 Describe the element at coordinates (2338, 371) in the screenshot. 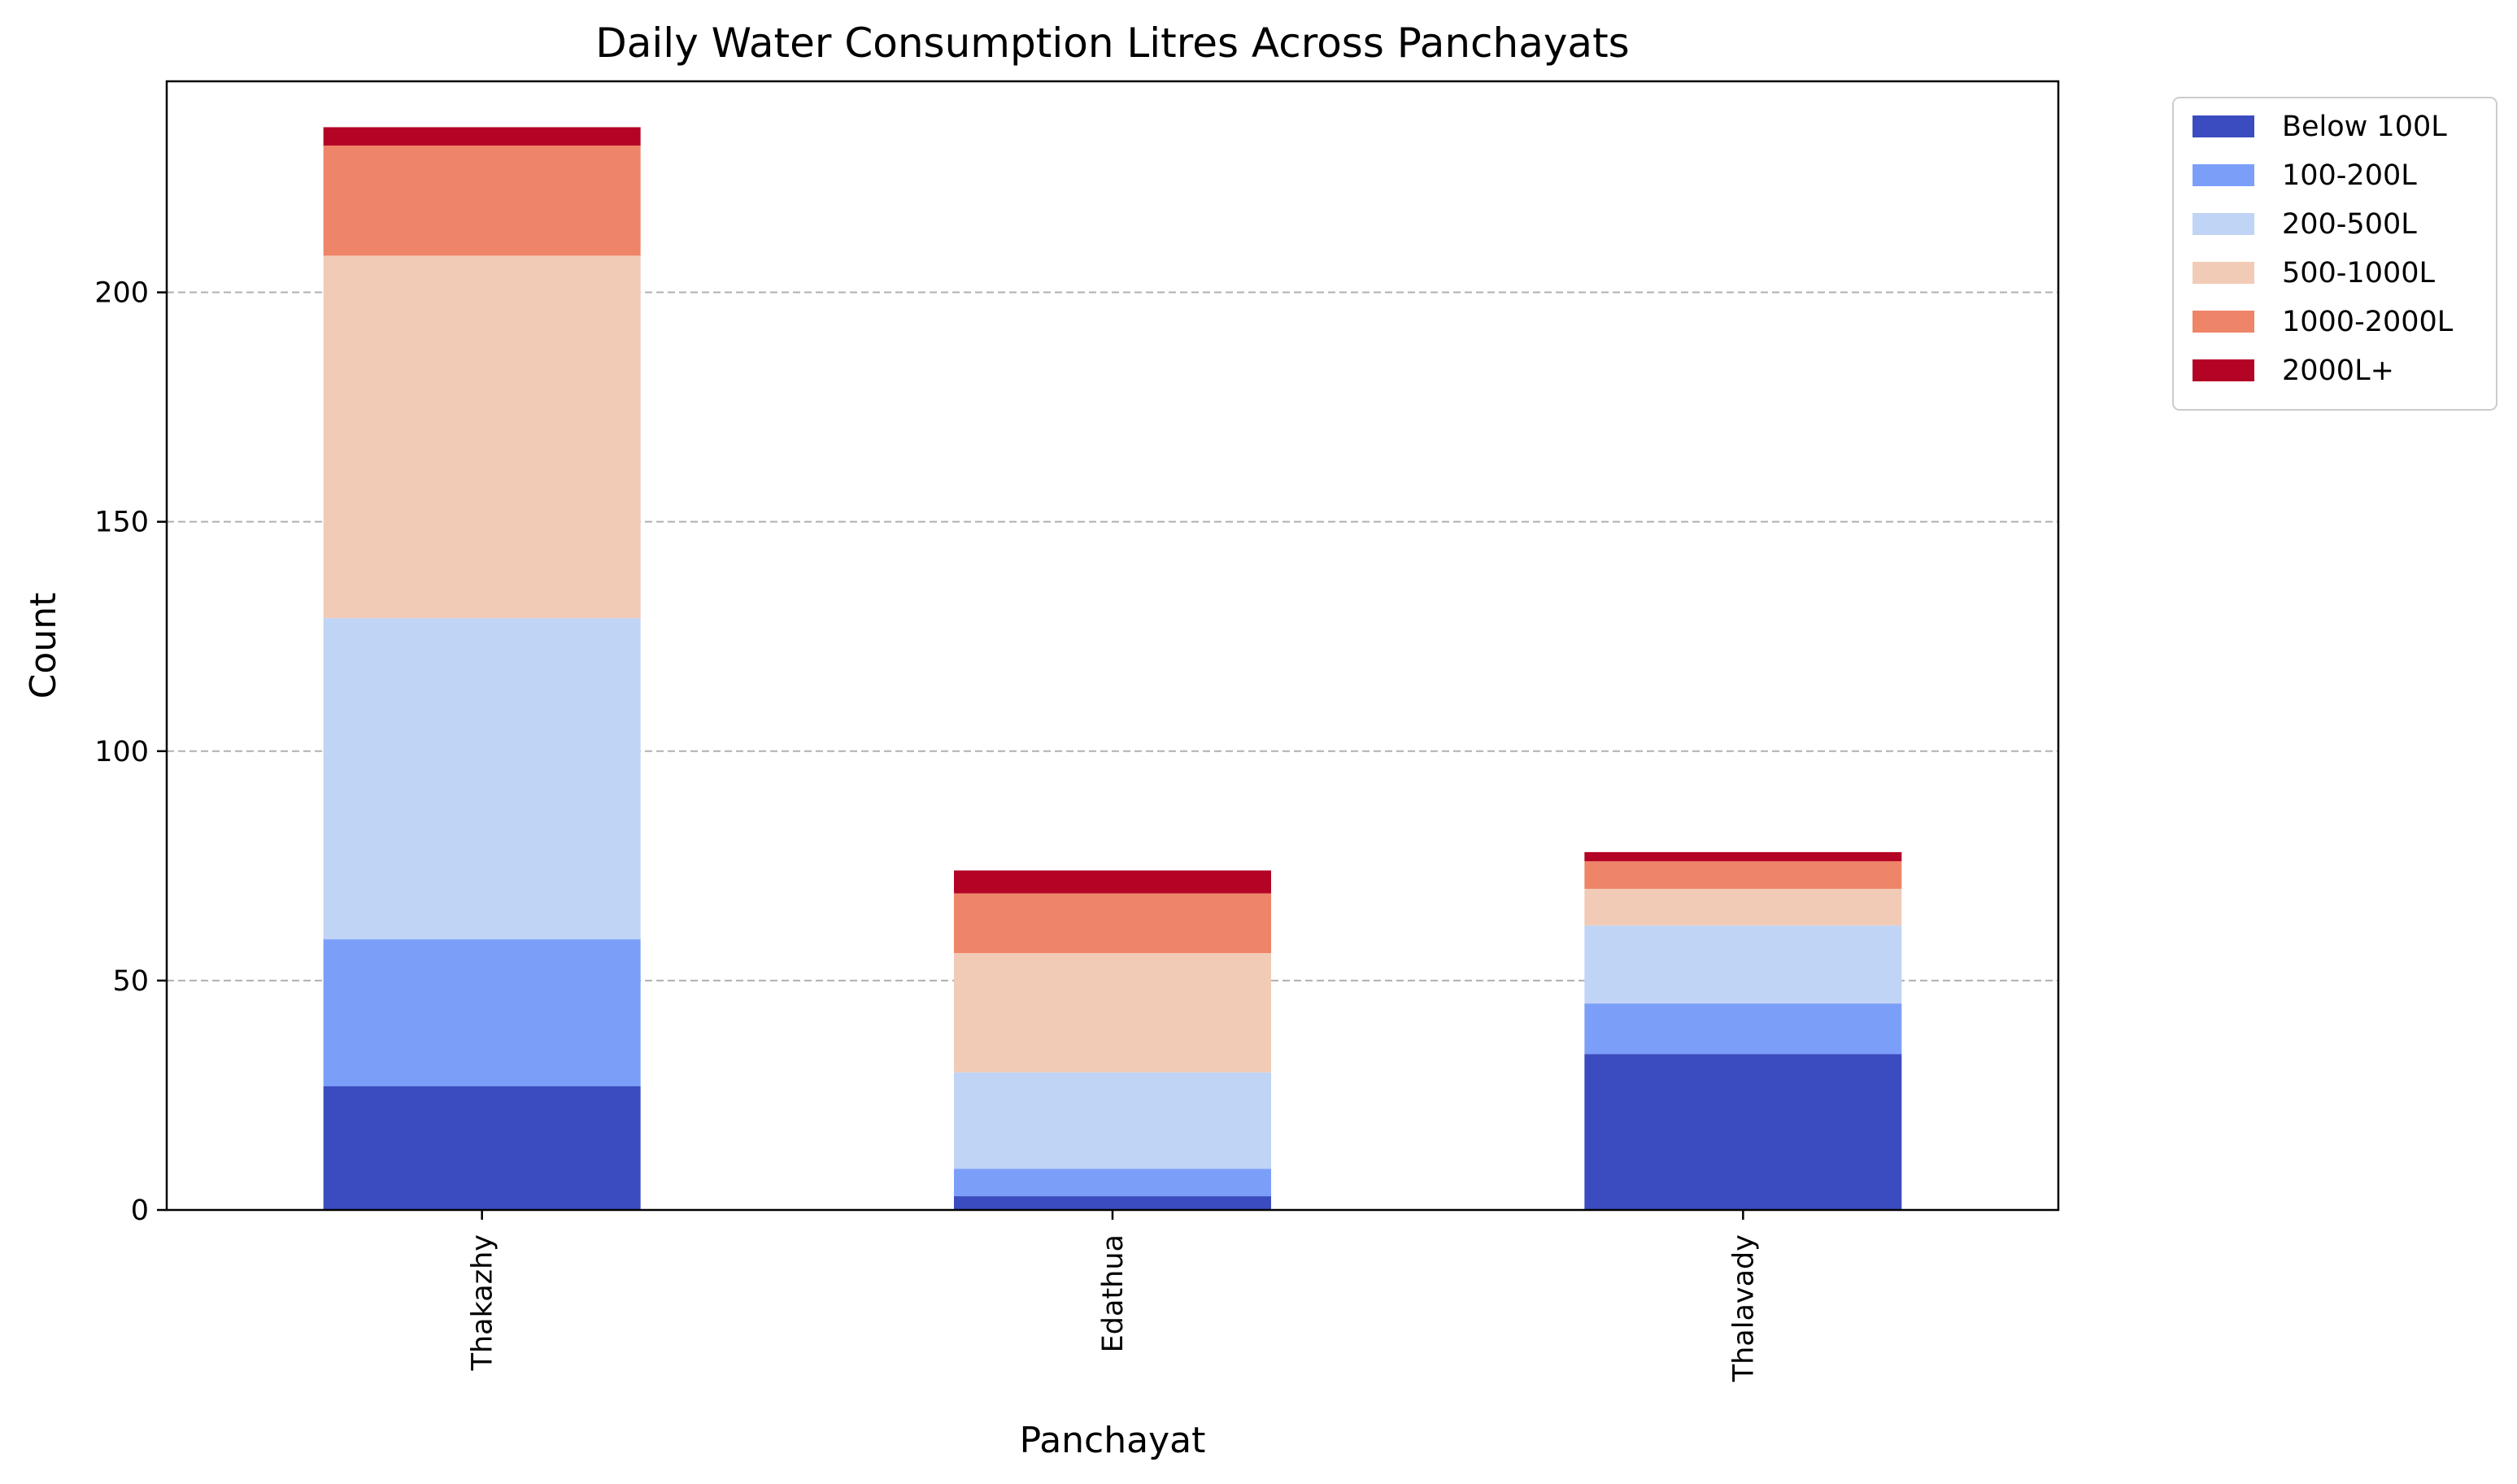

I see `legend-label: 2000L+` at that location.